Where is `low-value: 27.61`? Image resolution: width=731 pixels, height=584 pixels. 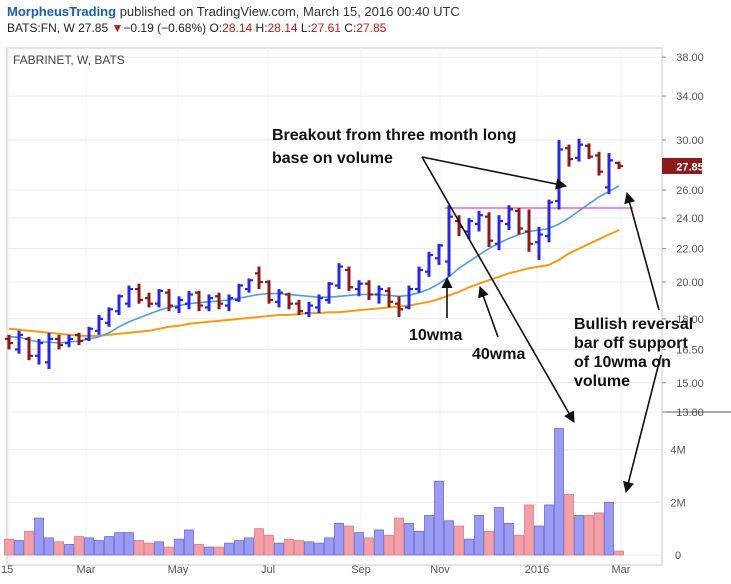 low-value: 27.61 is located at coordinates (325, 28).